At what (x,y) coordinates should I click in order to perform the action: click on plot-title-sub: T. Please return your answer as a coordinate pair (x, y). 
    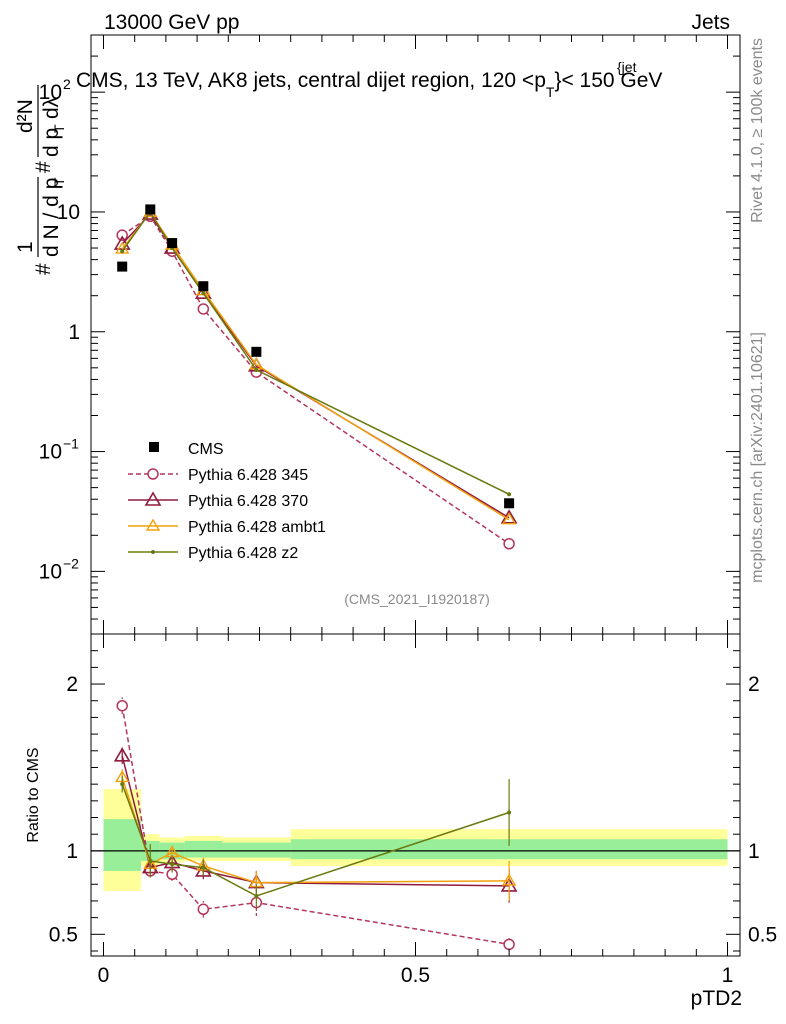
    Looking at the image, I should click on (550, 92).